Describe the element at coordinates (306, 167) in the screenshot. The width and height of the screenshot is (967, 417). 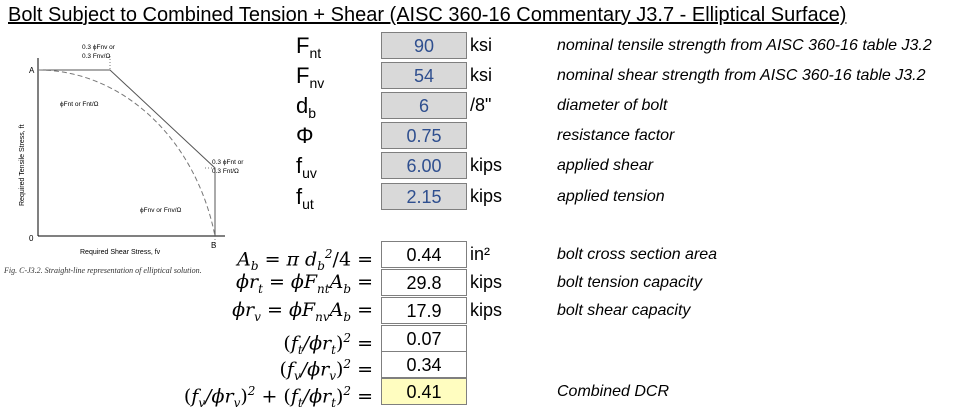
I see `symbol-fuv: fuv` at that location.